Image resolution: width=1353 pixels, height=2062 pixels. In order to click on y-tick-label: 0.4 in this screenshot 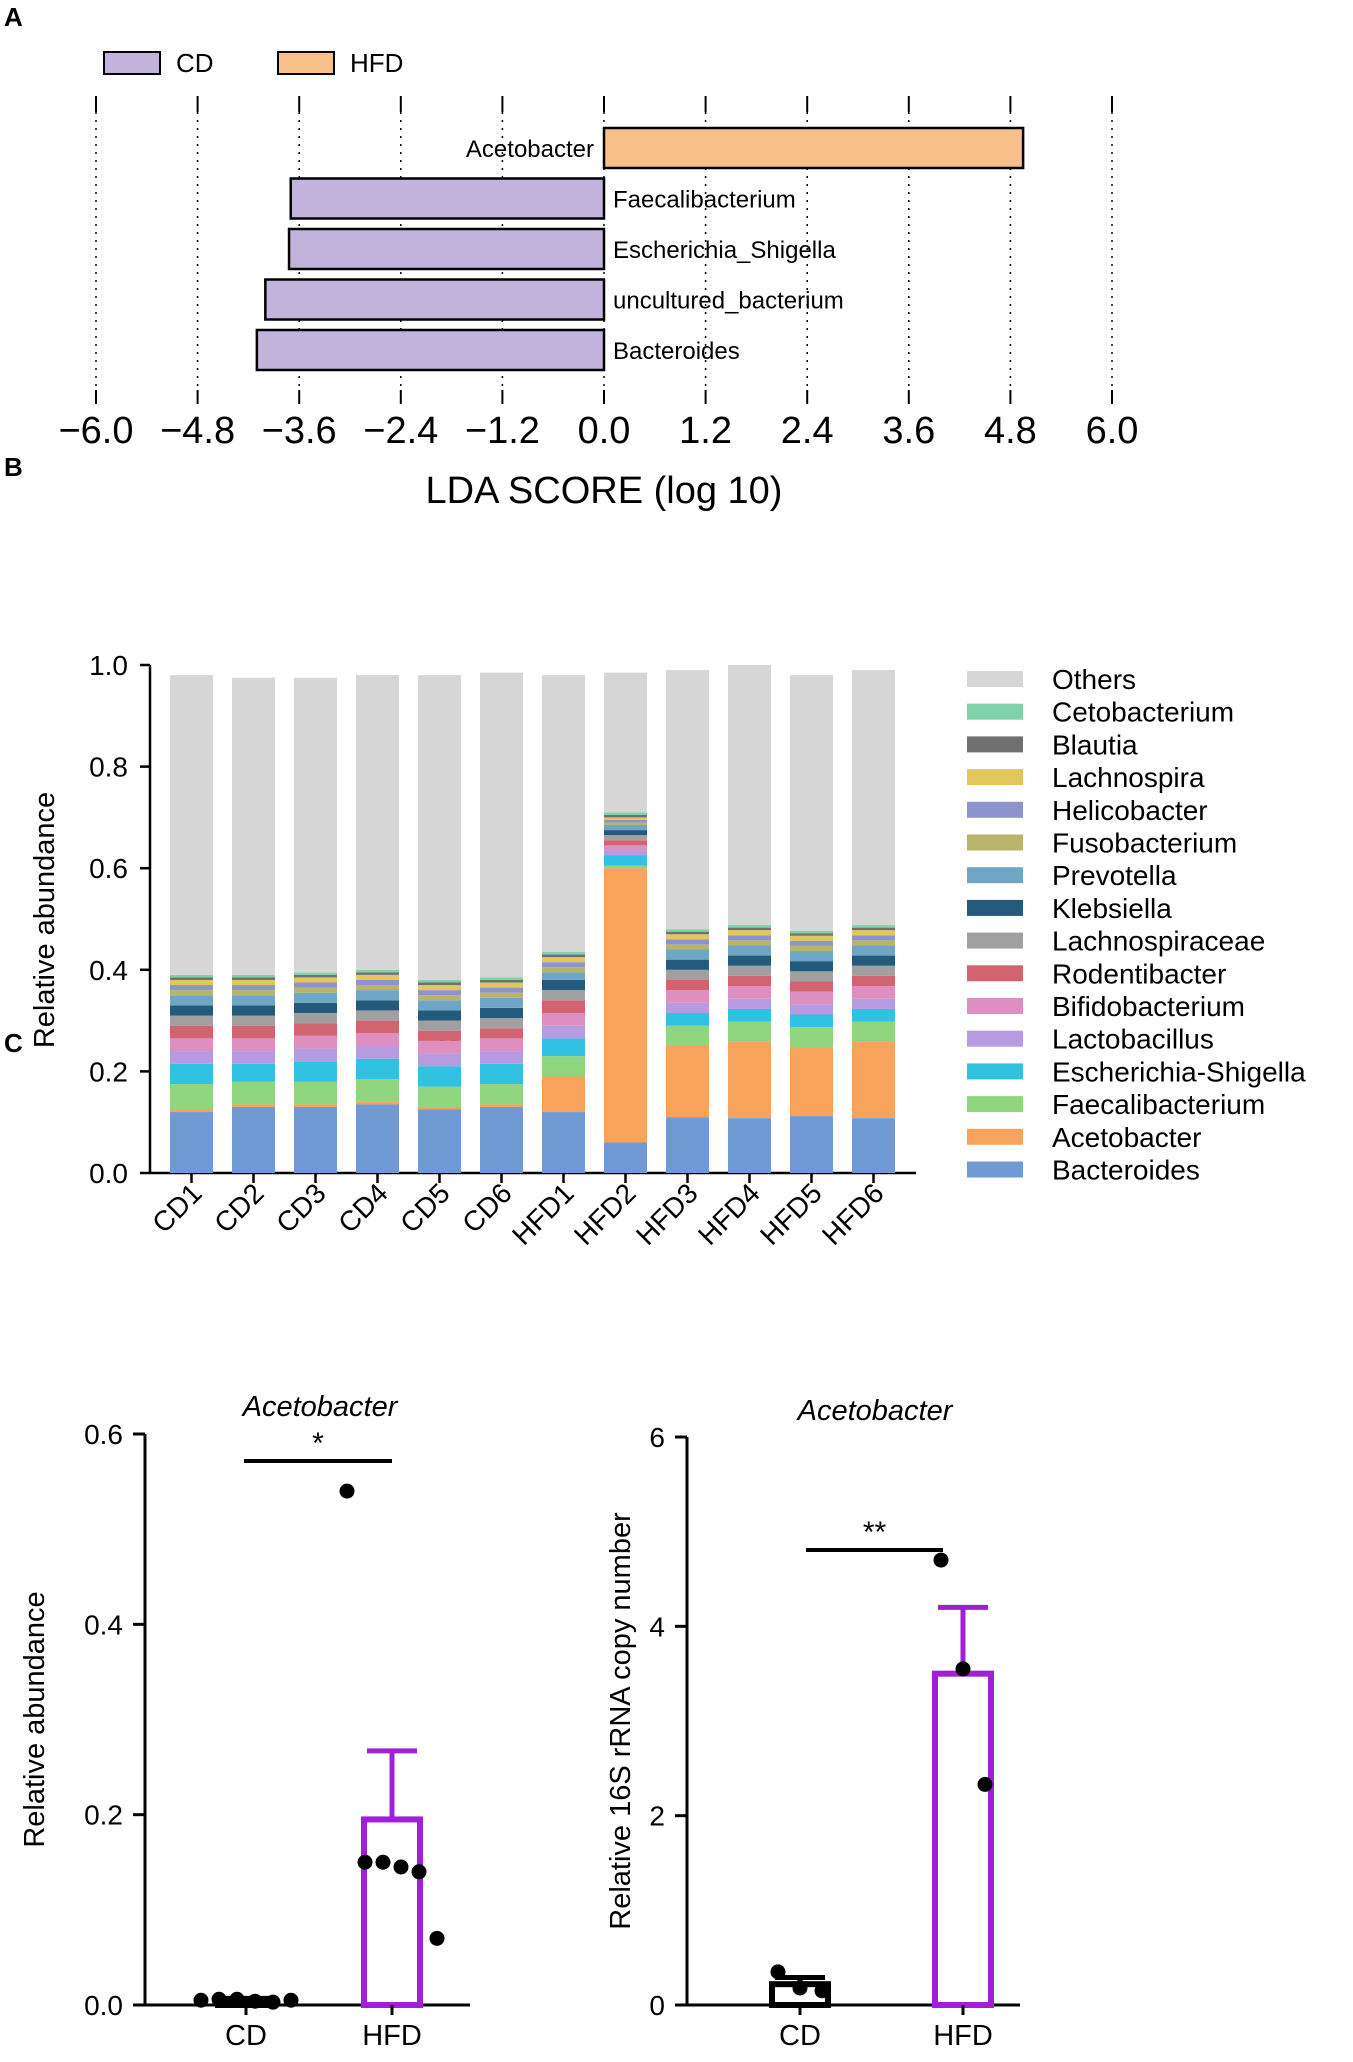, I will do `click(103, 1624)`.